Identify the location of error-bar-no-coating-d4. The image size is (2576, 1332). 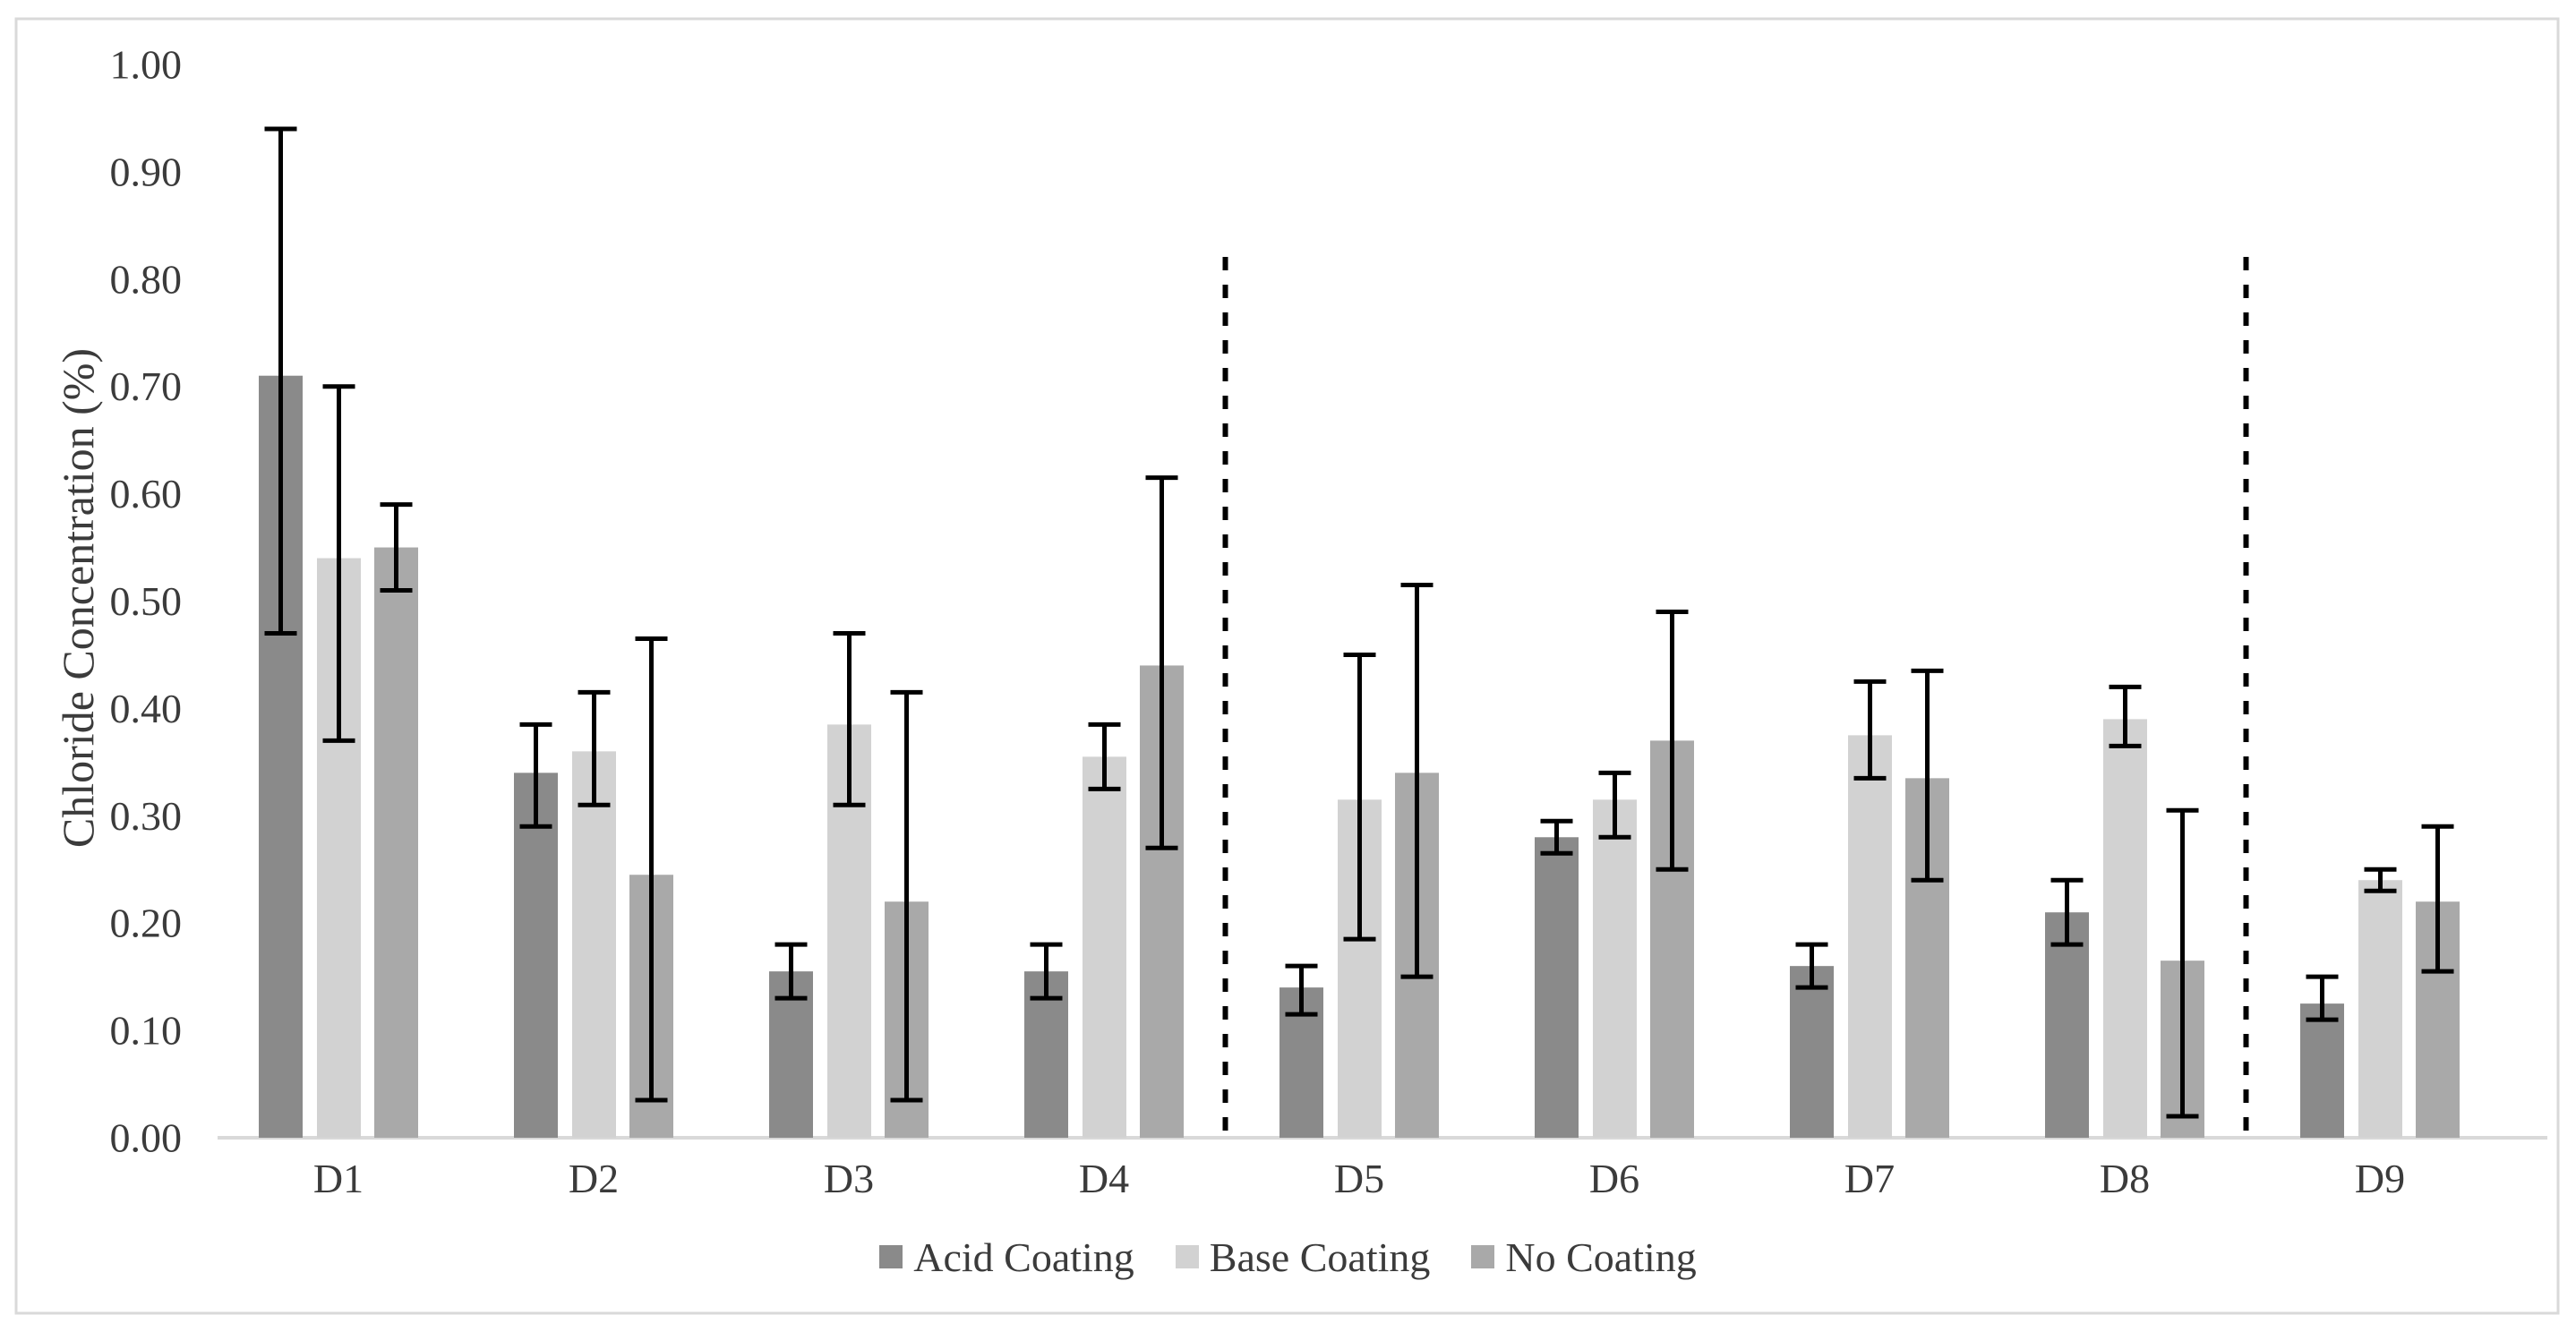
(1161, 662).